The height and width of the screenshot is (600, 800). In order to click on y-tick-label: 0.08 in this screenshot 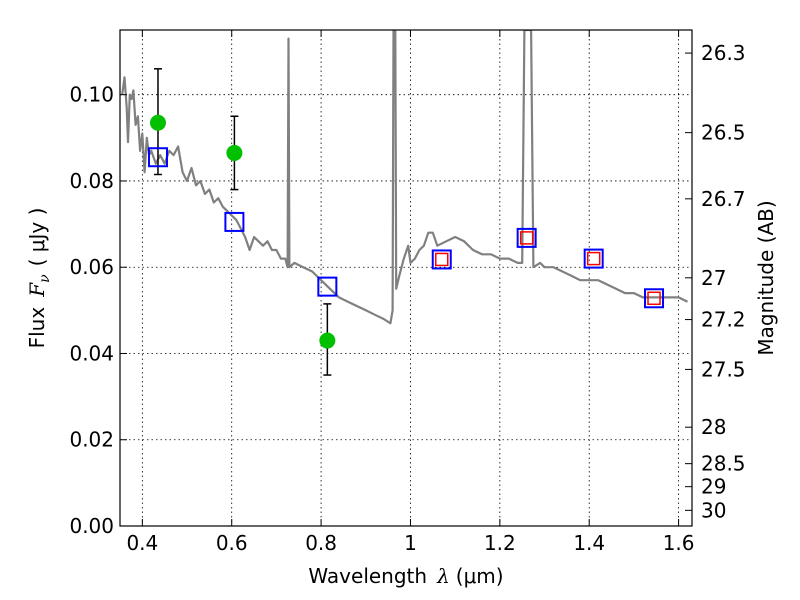, I will do `click(91, 181)`.